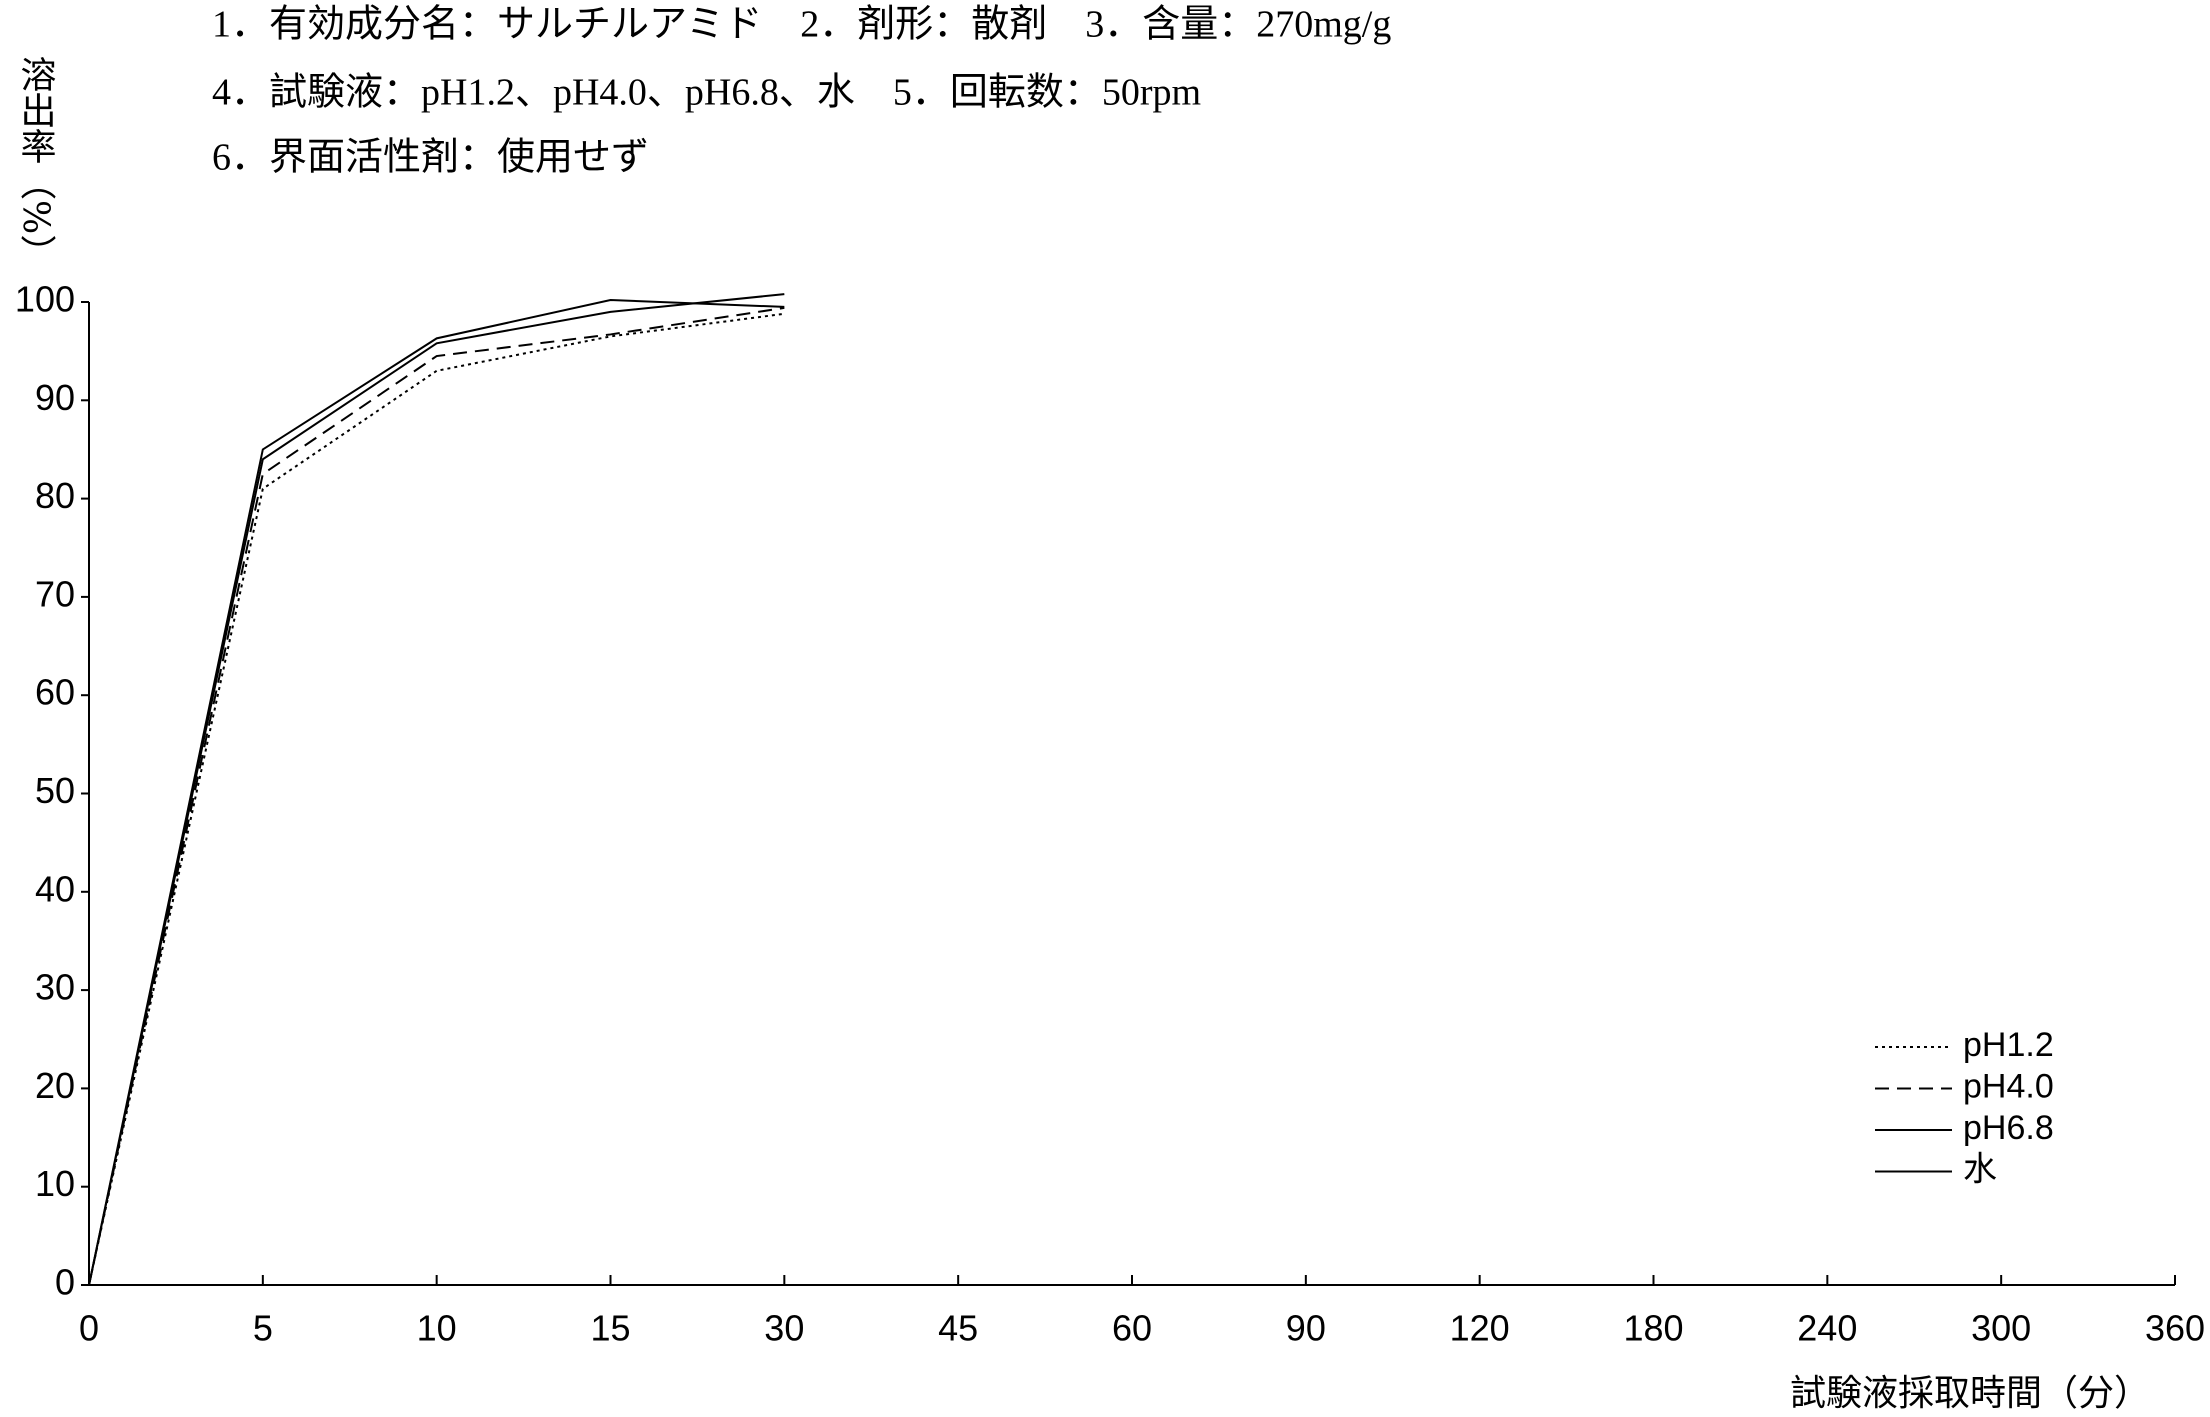  Describe the element at coordinates (1132, 1328) in the screenshot. I see `x-tick-label: 60` at that location.